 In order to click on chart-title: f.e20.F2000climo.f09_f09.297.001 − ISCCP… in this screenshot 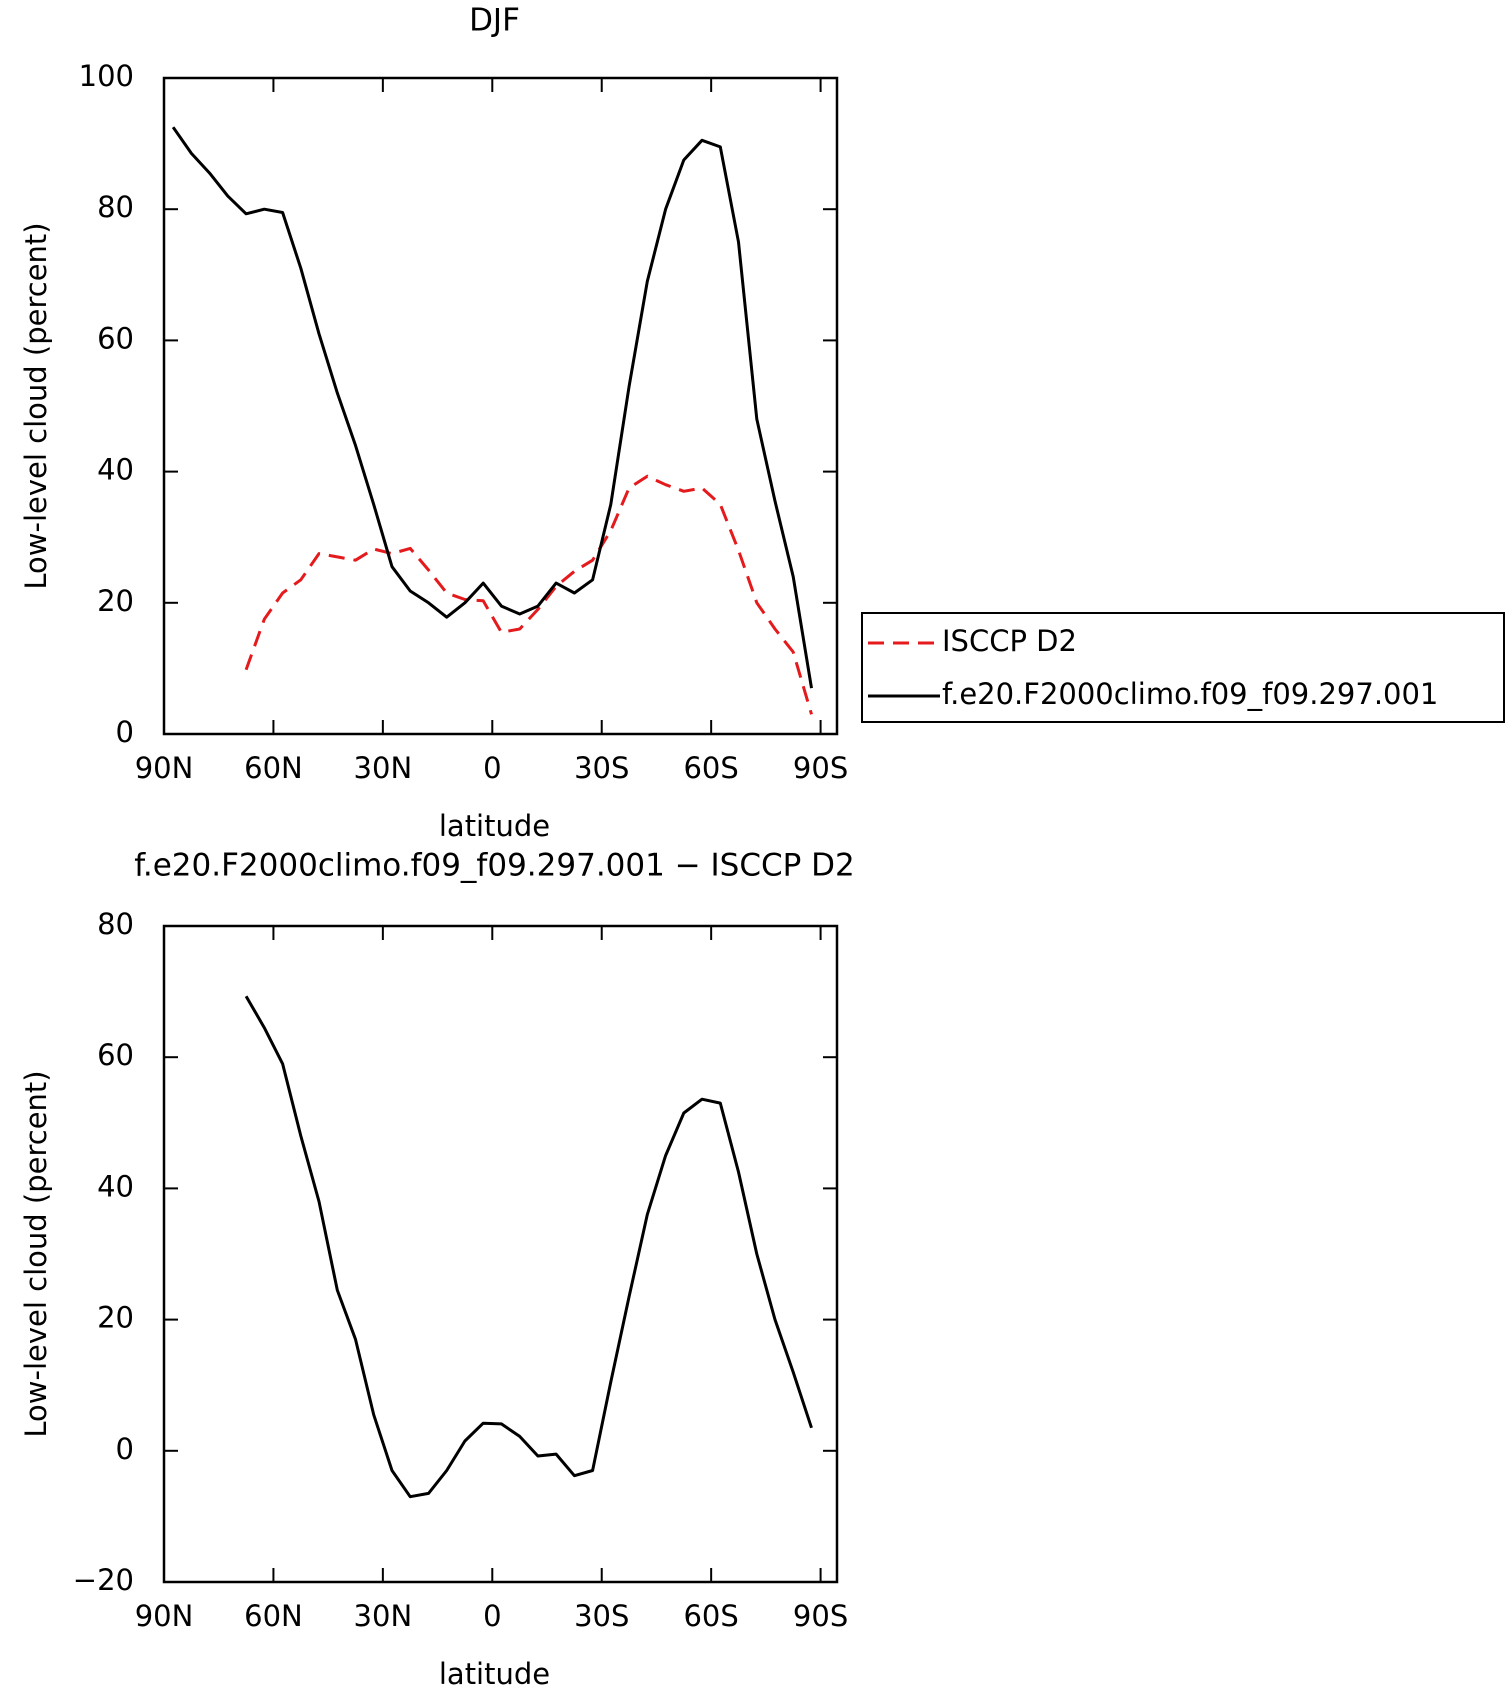, I will do `click(494, 866)`.